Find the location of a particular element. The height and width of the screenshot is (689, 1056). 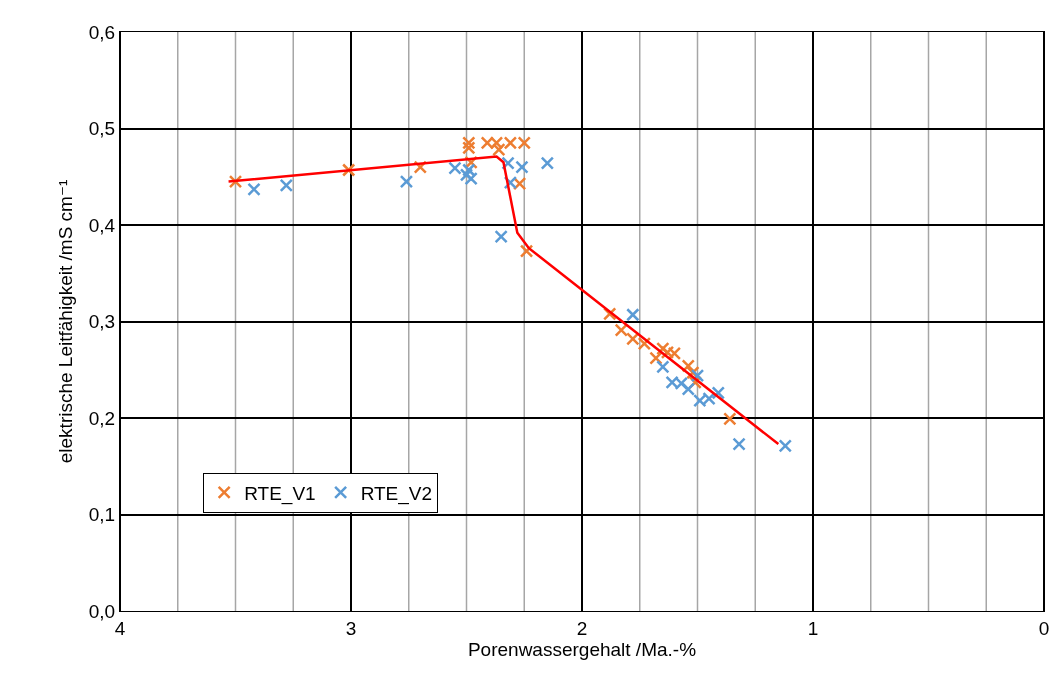

y-tick-label: 0,3 is located at coordinates (102, 322).